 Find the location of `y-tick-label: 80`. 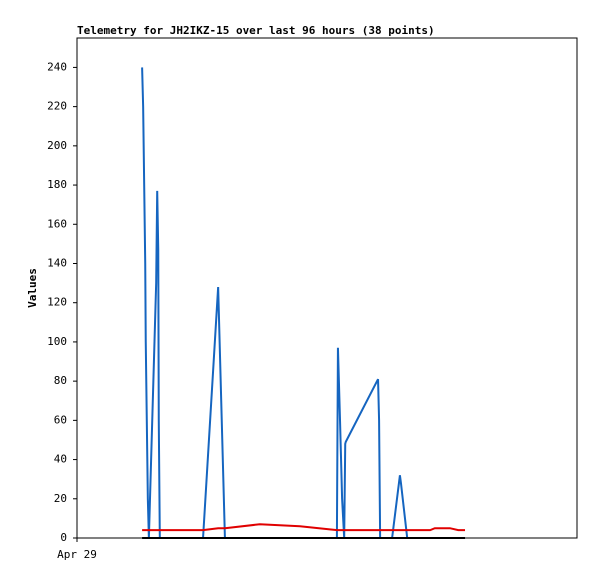

y-tick-label: 80 is located at coordinates (60, 380).